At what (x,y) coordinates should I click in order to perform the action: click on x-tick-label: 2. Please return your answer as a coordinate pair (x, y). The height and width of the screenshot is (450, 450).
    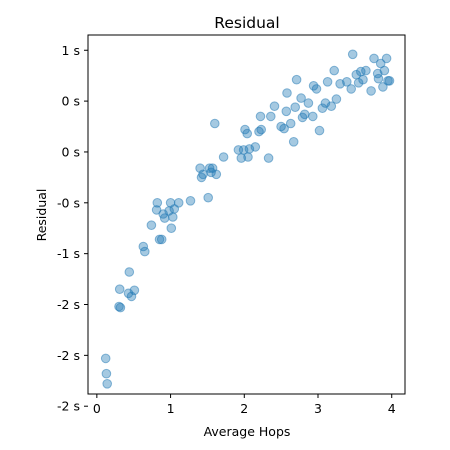
    Looking at the image, I should click on (244, 408).